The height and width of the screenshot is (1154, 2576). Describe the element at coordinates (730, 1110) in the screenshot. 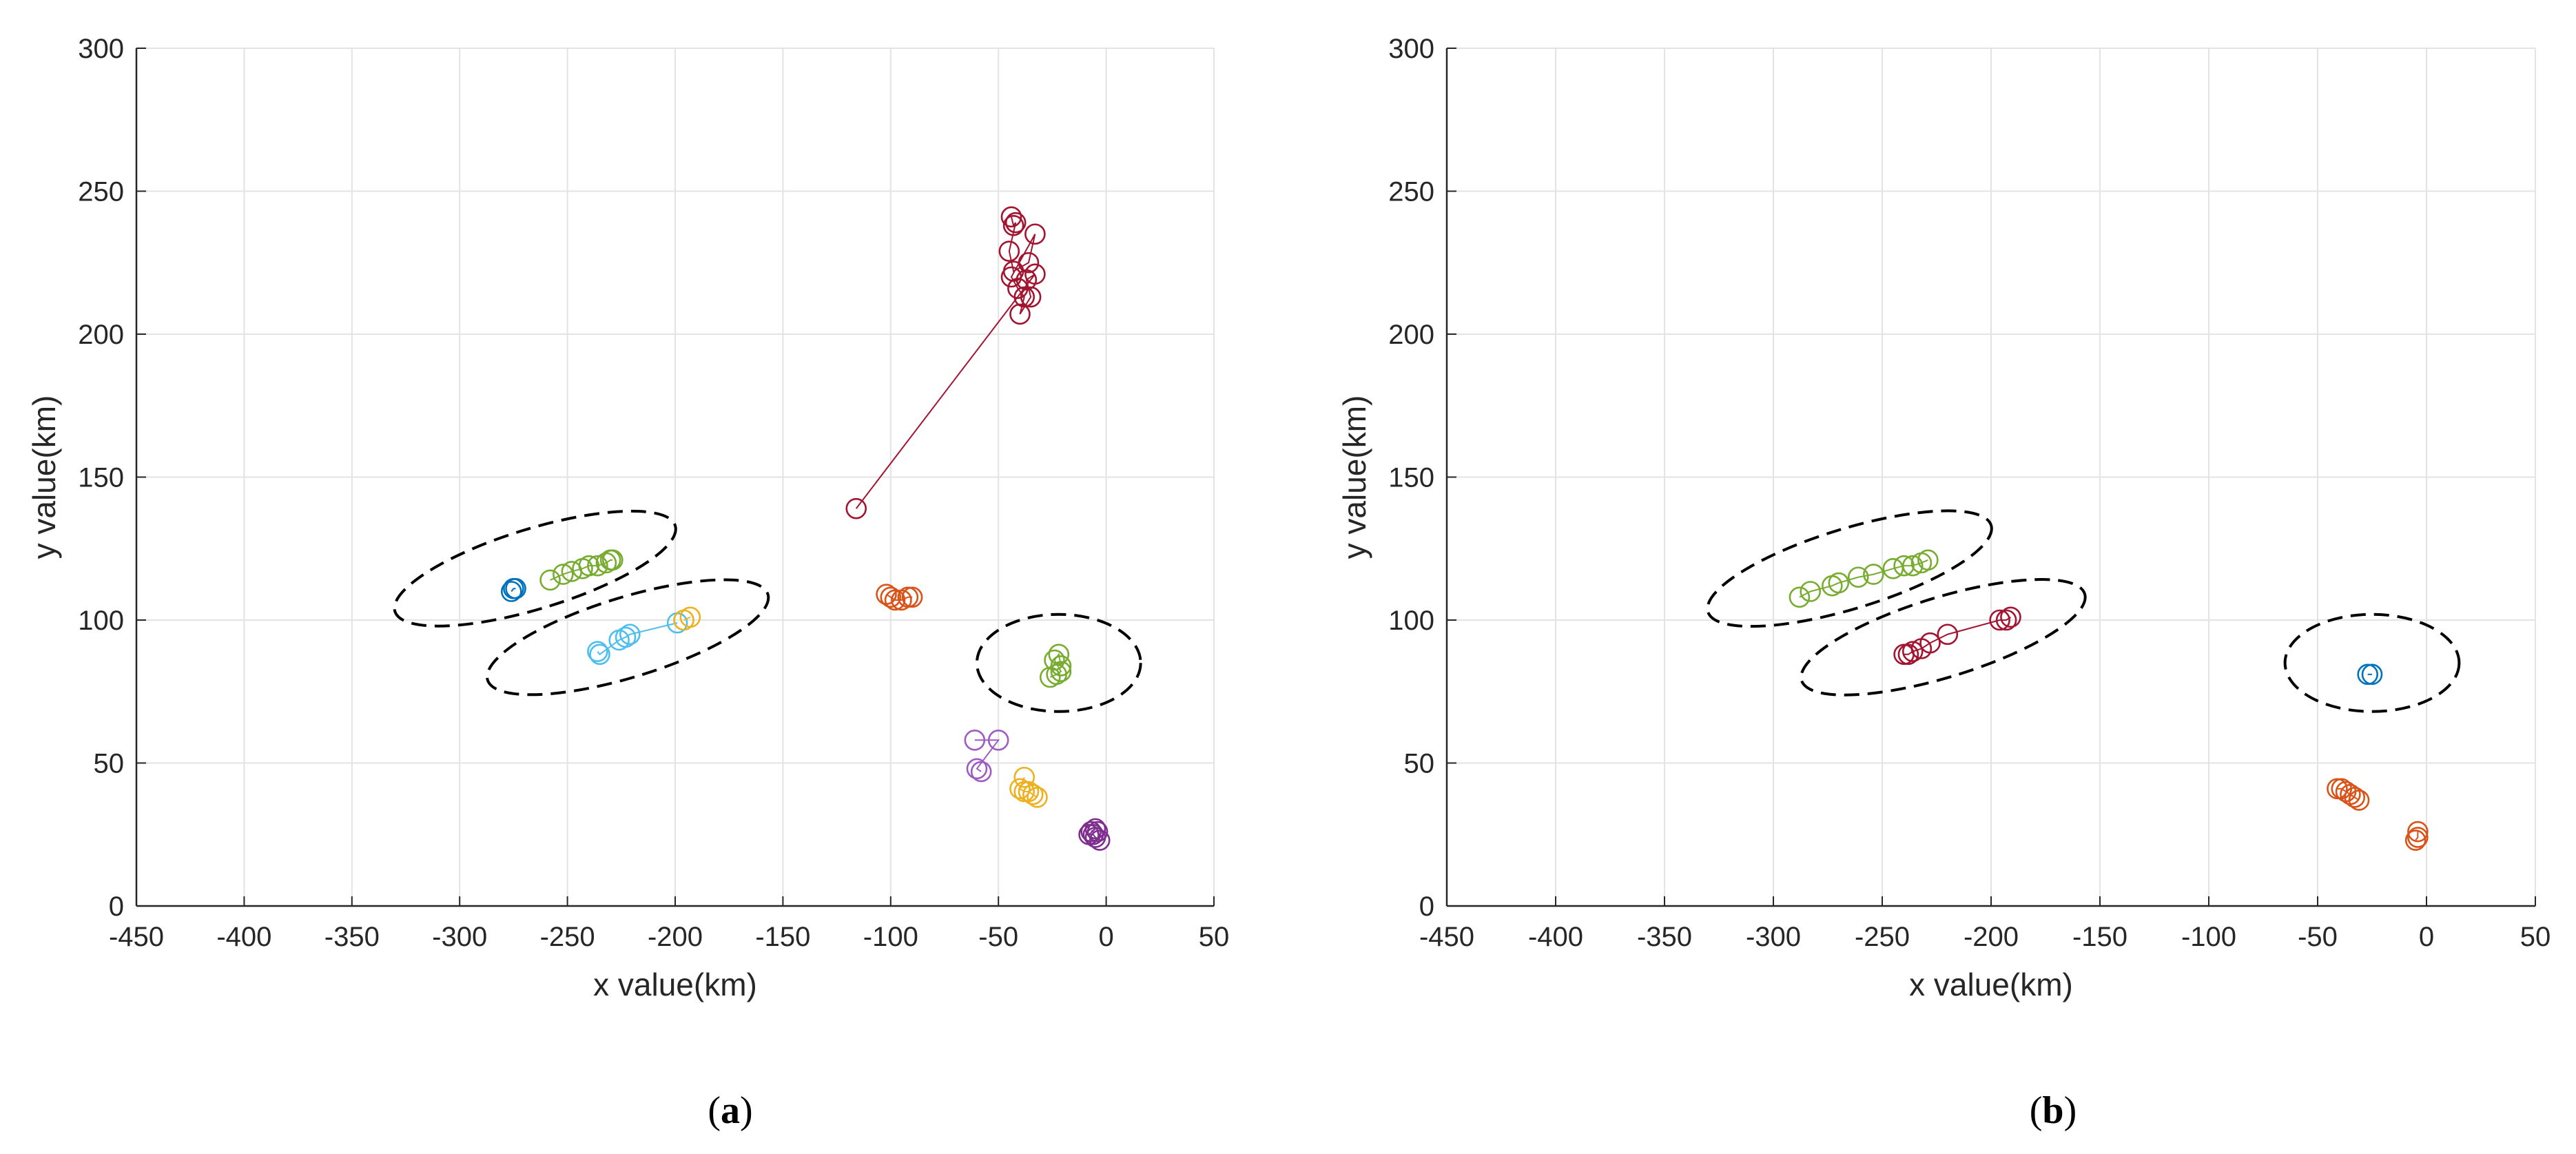

I see `panel-caption: (a)` at that location.